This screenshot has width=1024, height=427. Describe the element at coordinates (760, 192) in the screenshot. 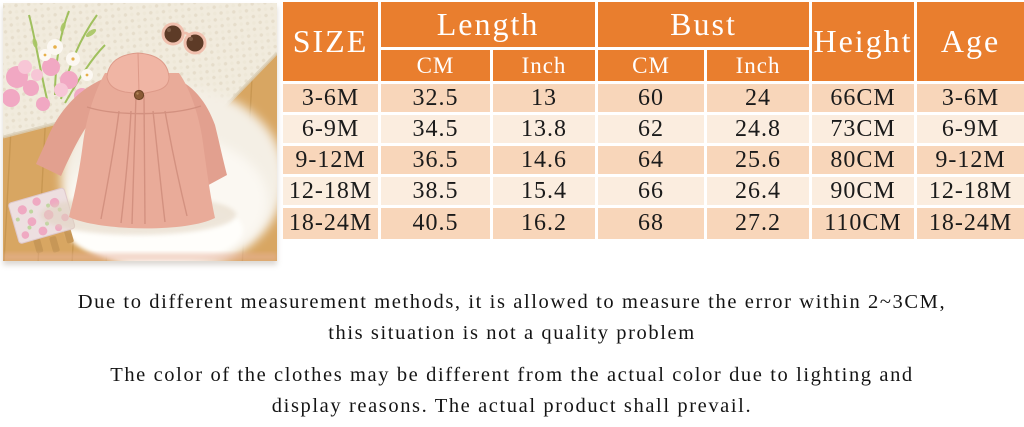

I see `cell-bust-inch: 26.4` at that location.